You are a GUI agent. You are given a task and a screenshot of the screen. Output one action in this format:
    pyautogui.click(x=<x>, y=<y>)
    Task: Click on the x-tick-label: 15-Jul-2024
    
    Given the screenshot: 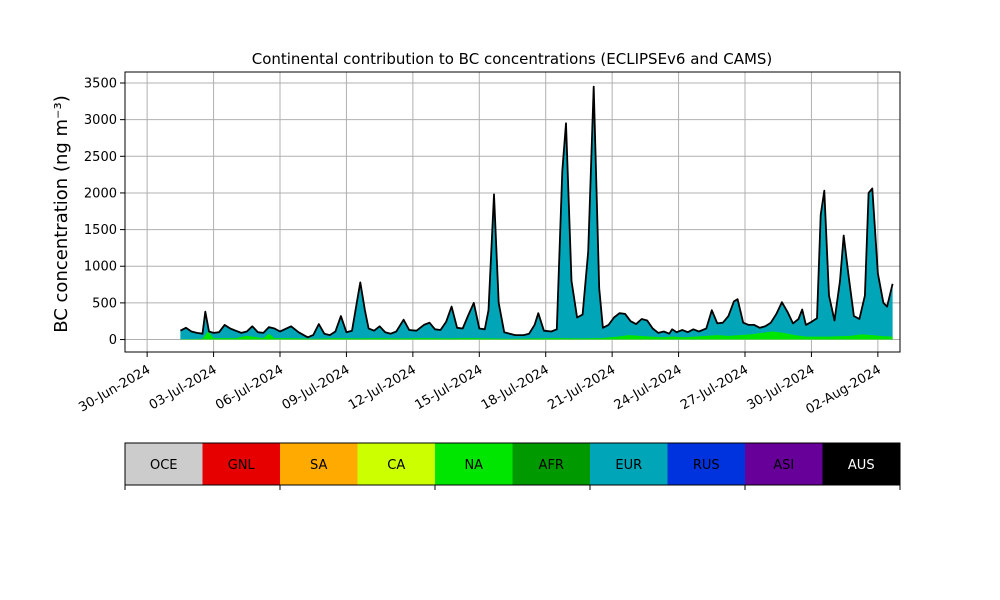 What is the action you would take?
    pyautogui.click(x=448, y=387)
    